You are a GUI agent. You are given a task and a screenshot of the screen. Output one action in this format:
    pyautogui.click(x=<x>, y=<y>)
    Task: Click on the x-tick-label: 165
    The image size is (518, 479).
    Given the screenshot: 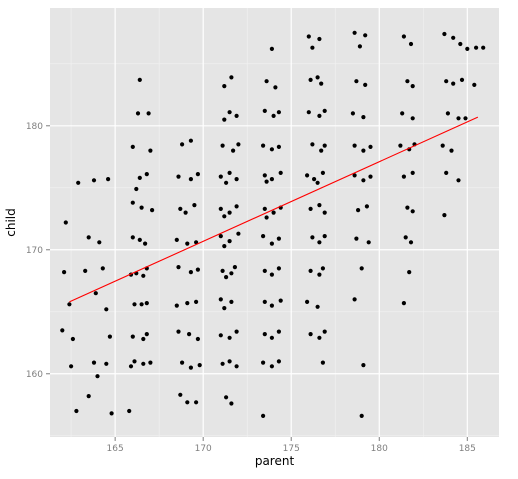 What is the action you would take?
    pyautogui.click(x=115, y=449)
    